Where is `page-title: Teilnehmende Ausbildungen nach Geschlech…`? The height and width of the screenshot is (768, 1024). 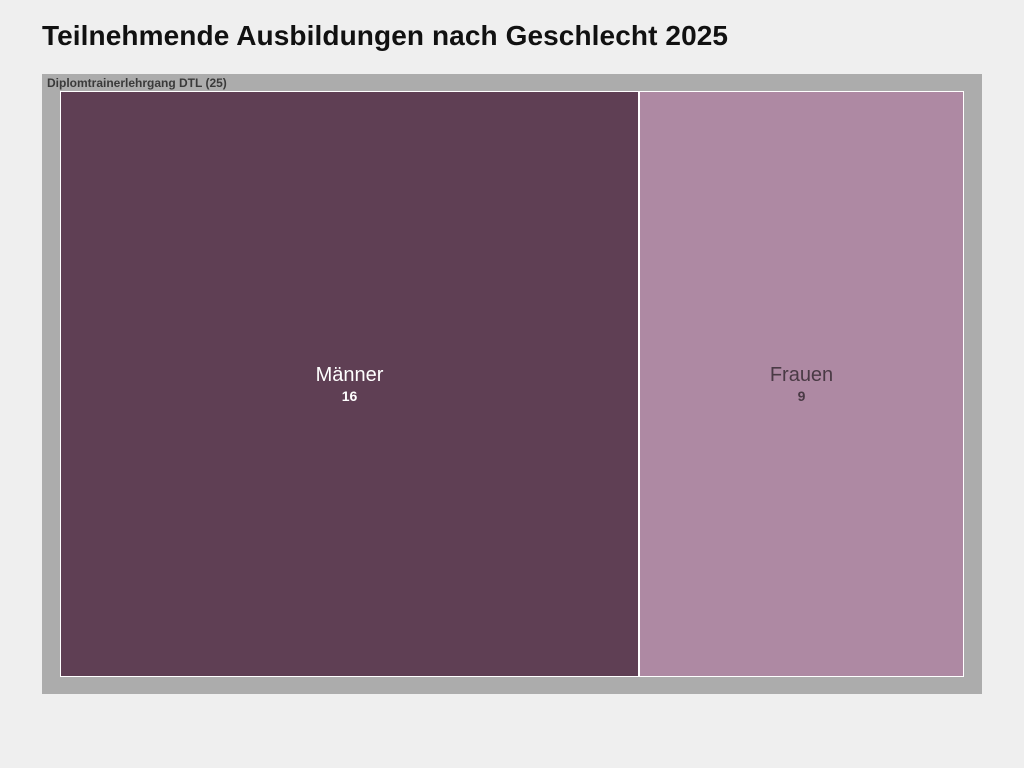
page-title: Teilnehmende Ausbildungen nach Geschlech… is located at coordinates (385, 35).